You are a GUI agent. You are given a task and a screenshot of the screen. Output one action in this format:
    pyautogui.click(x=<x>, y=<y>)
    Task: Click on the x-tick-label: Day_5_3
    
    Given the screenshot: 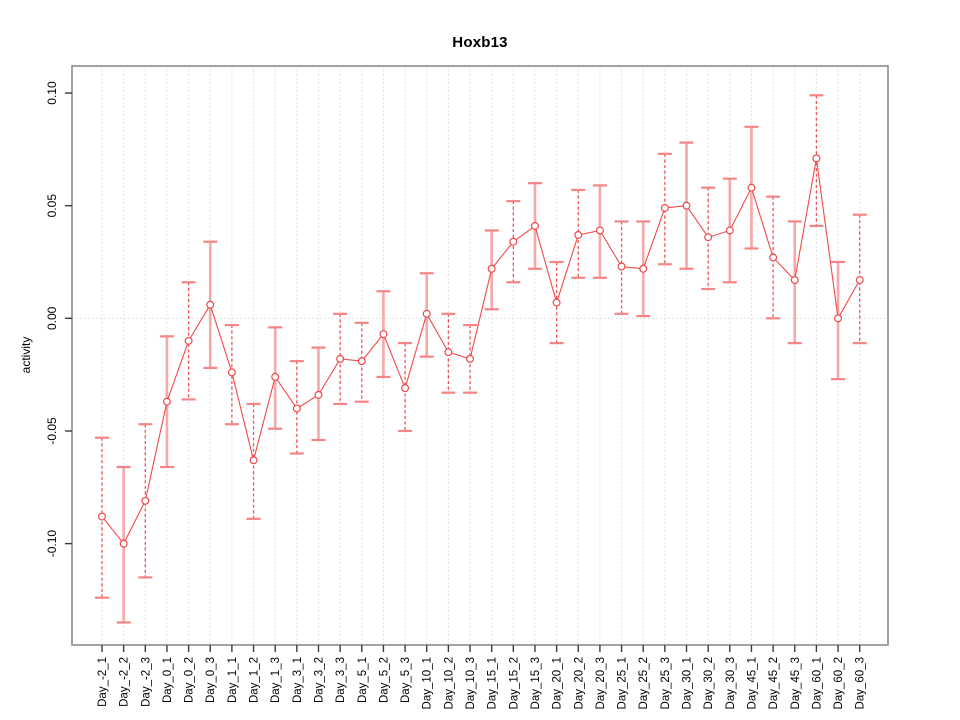 What is the action you would take?
    pyautogui.click(x=406, y=680)
    